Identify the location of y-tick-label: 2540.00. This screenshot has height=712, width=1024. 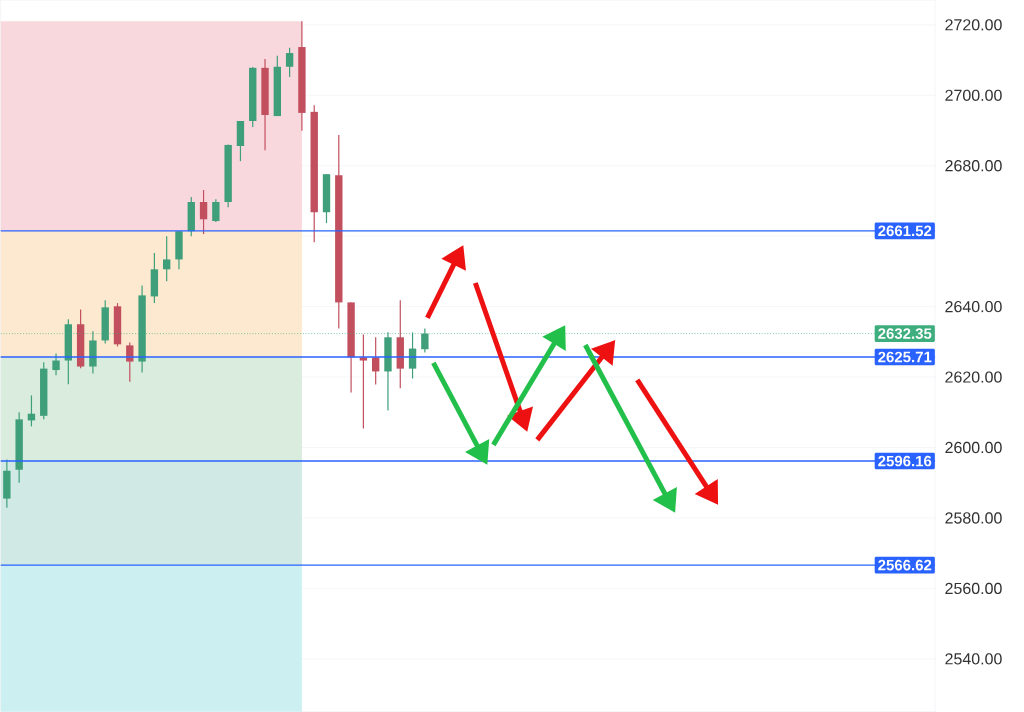
(973, 659).